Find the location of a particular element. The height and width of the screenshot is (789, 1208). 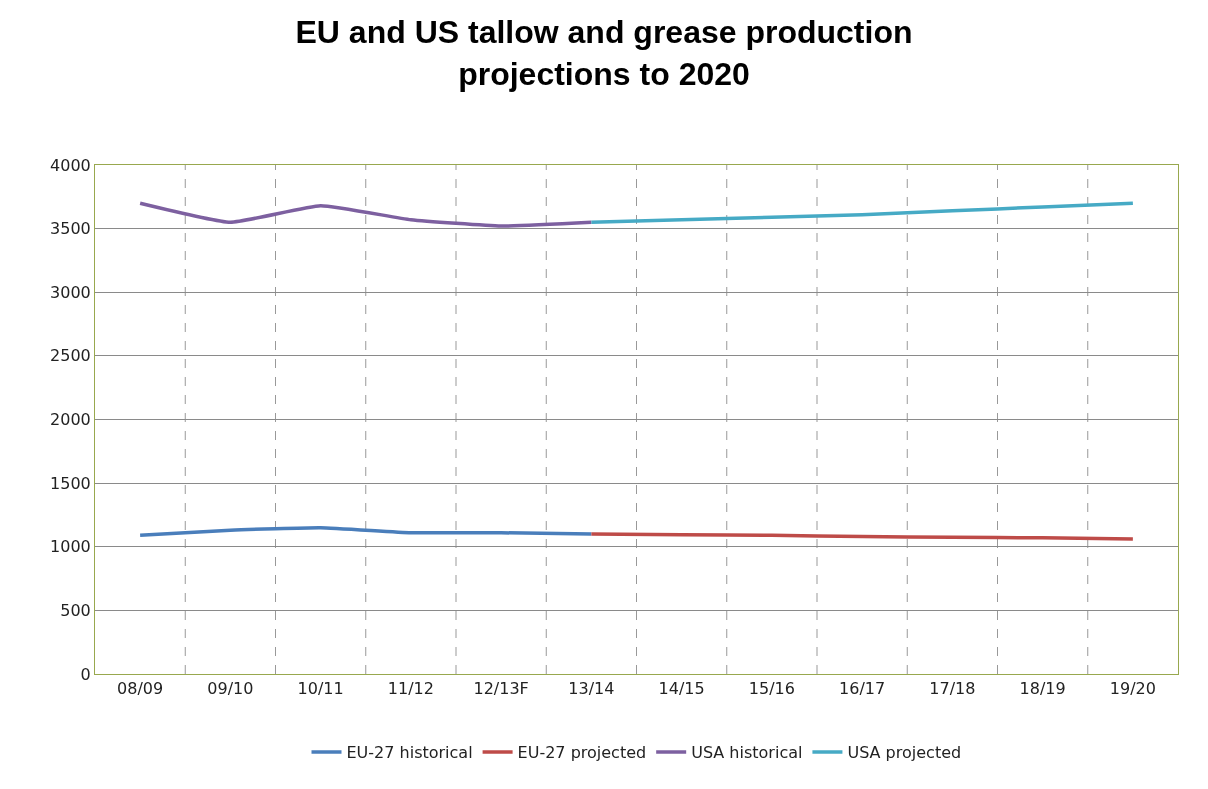

x-tick-label: 18/19 is located at coordinates (1042, 689).